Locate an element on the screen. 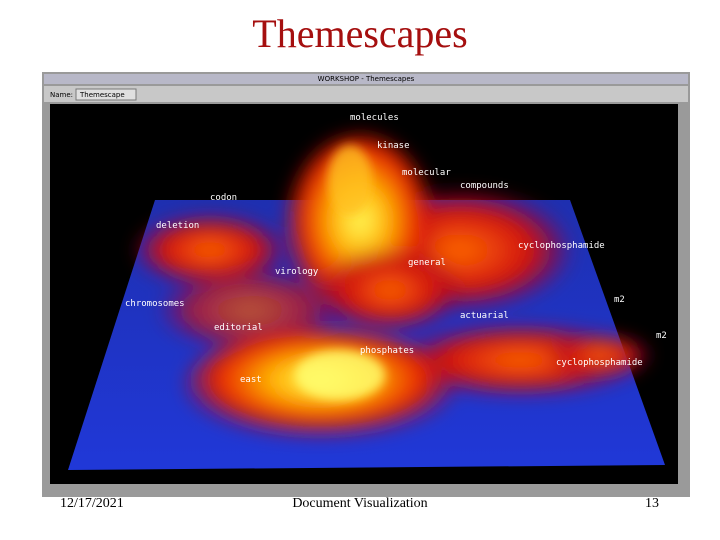 The height and width of the screenshot is (540, 720). terrain-label: general is located at coordinates (427, 263).